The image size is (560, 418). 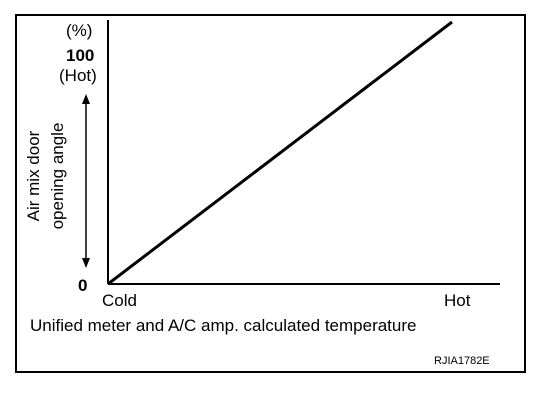 I want to click on y-axis-label: Air mix door opening angle, so click(x=46, y=176).